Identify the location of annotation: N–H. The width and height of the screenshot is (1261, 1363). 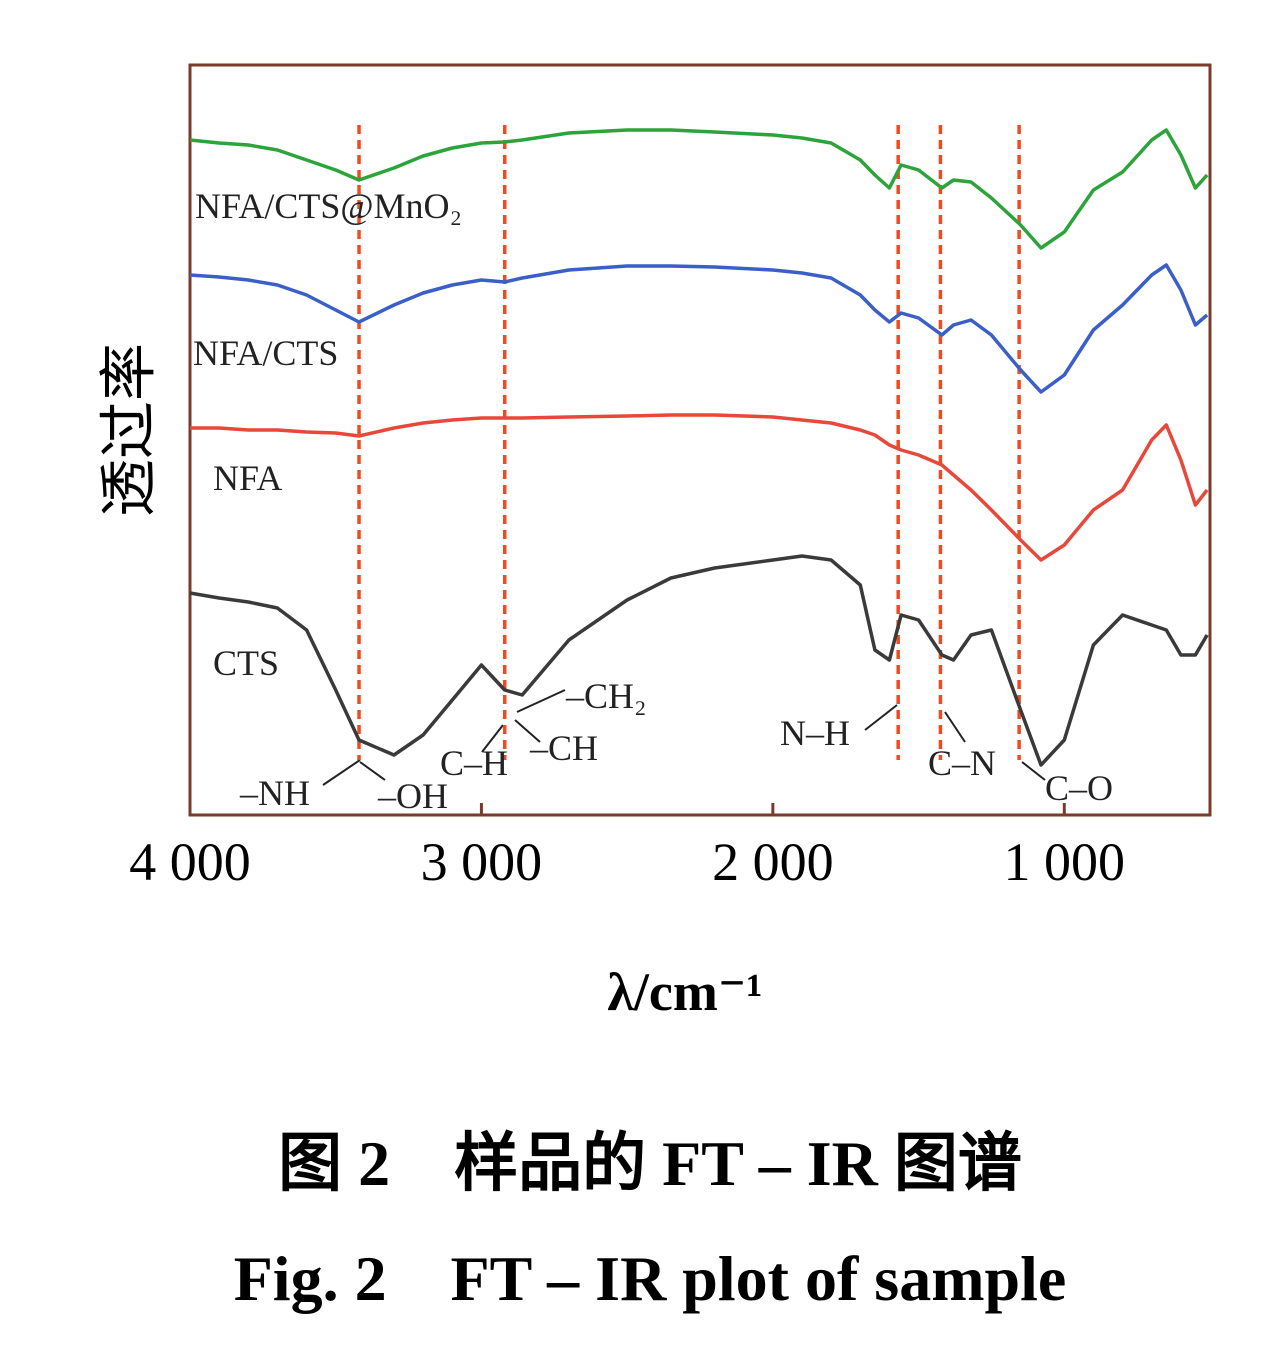
(815, 733).